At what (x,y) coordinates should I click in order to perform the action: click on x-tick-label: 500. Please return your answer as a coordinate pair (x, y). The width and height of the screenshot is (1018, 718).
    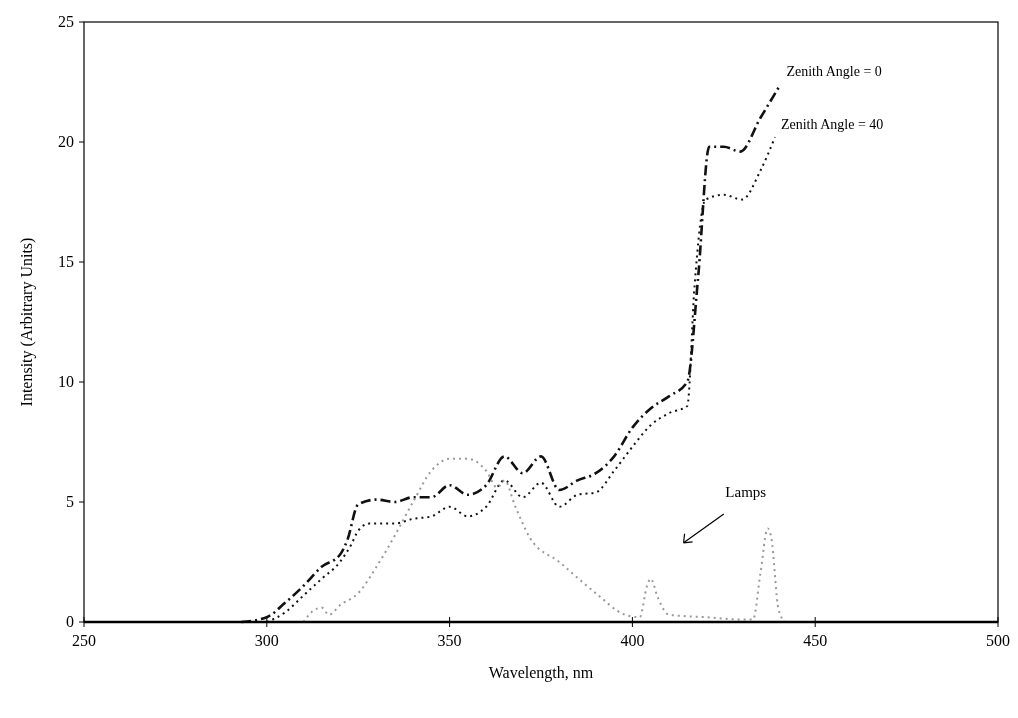
    Looking at the image, I should click on (998, 640).